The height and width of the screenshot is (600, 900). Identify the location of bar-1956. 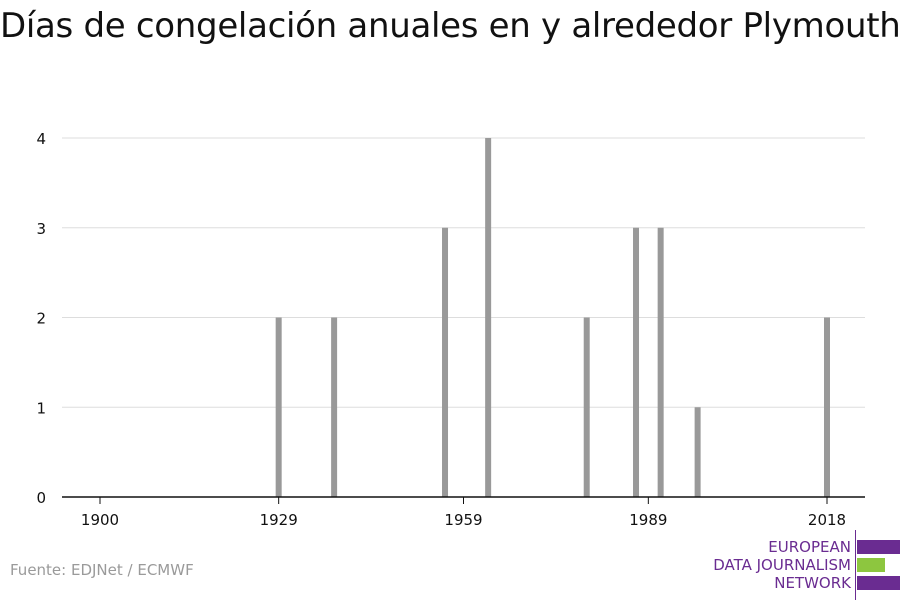
(445, 362).